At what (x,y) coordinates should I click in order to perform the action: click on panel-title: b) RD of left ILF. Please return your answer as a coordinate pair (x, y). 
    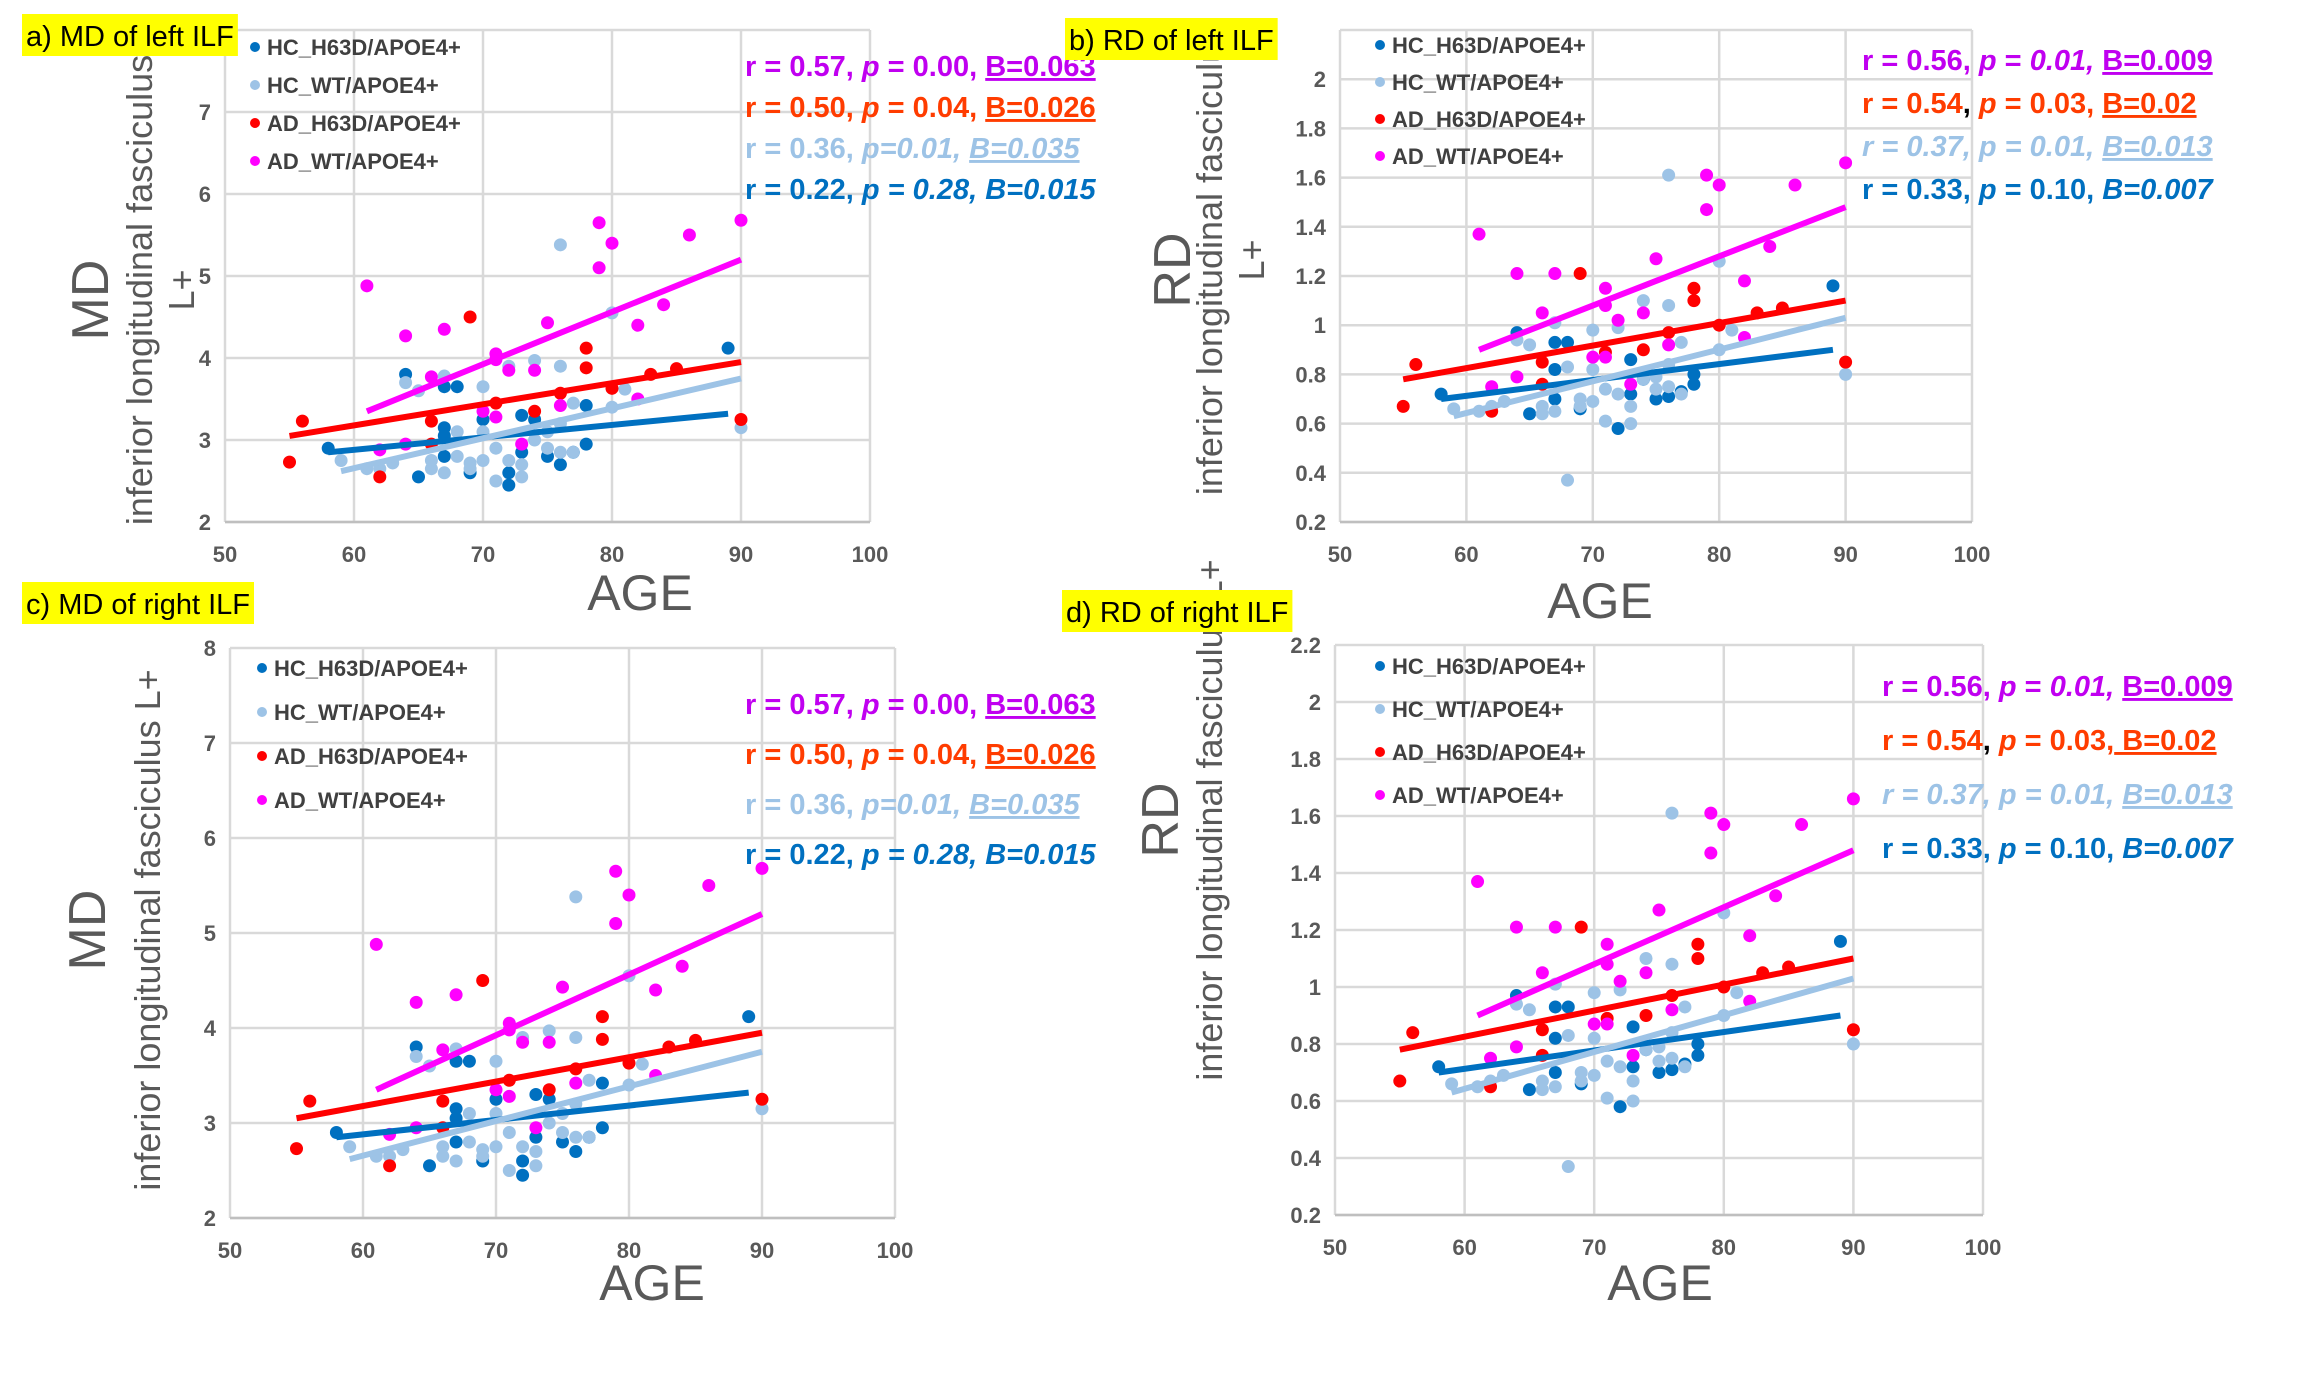
    Looking at the image, I should click on (1171, 41).